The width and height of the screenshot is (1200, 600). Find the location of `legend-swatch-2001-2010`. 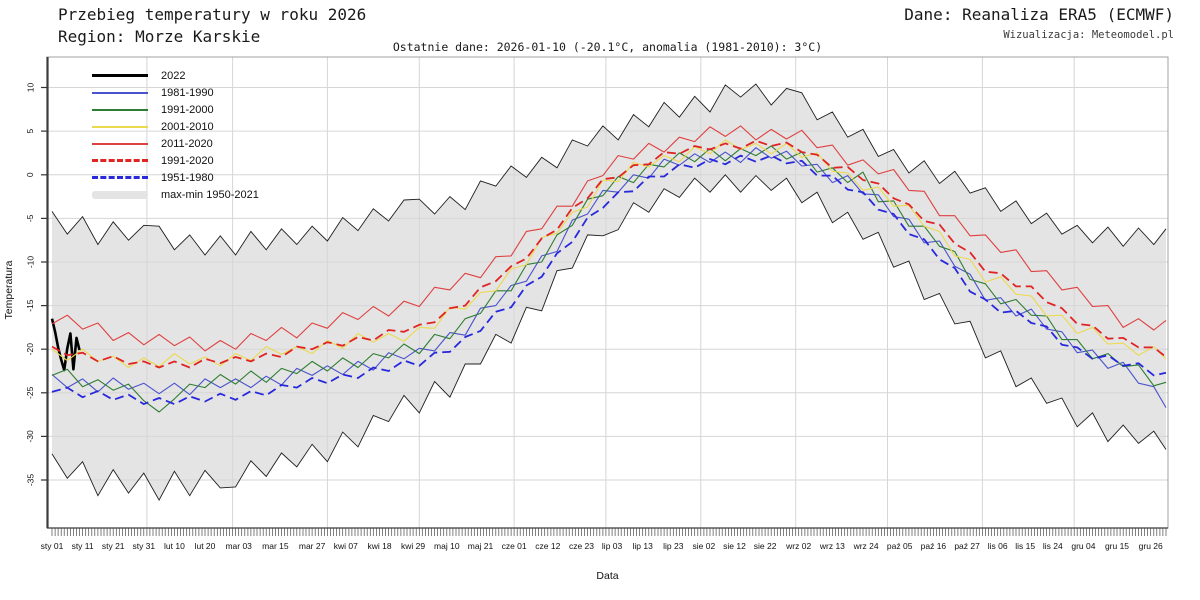

legend-swatch-2001-2010 is located at coordinates (120, 126).